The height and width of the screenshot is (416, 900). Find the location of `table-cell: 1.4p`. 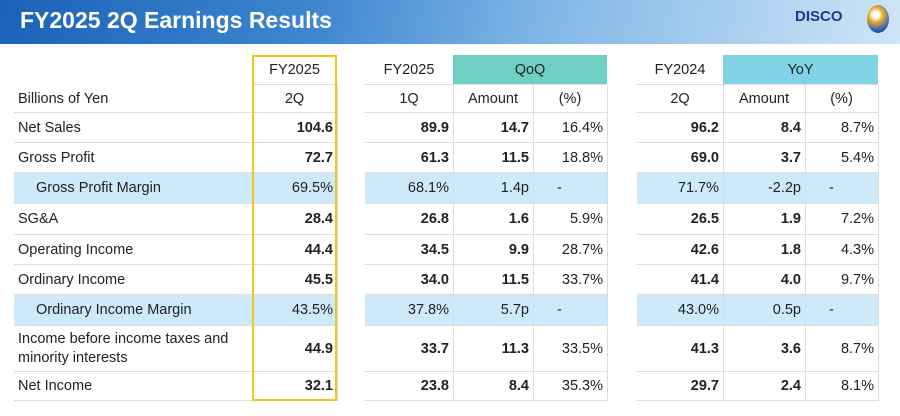

table-cell: 1.4p is located at coordinates (493, 188).